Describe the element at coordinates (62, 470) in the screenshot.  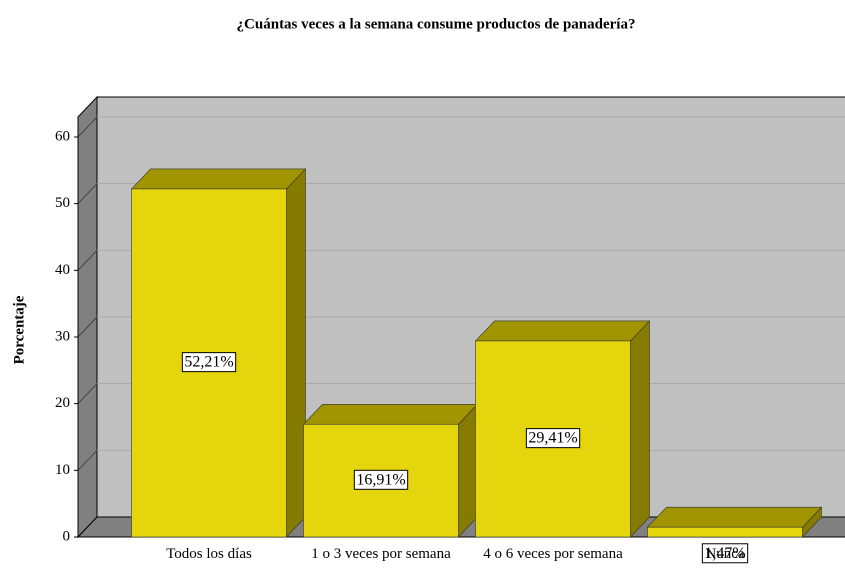
I see `y-tick-label: 10` at that location.